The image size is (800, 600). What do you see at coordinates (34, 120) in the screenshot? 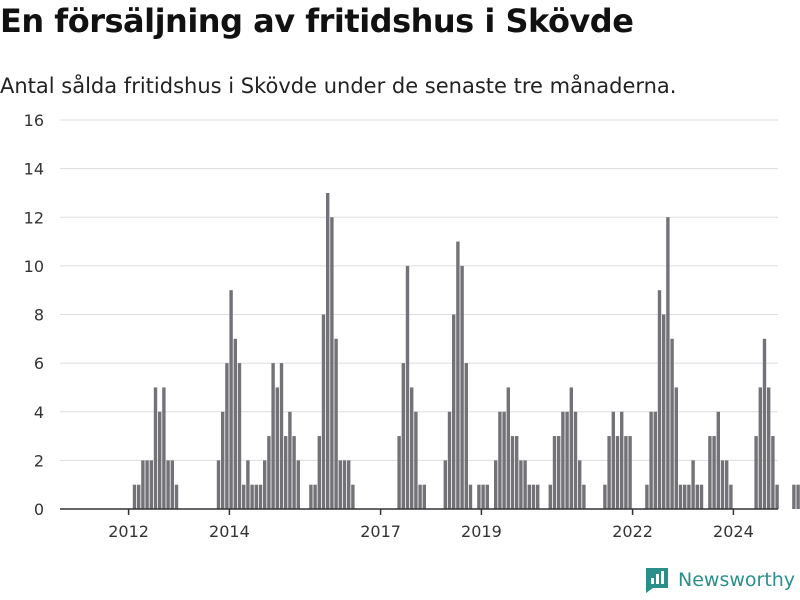
I see `y-tick-label: 16` at bounding box center [34, 120].